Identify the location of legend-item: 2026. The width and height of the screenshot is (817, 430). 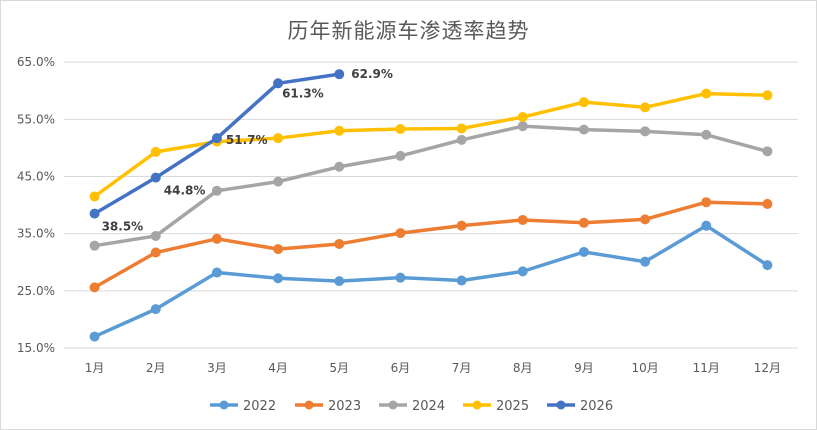
(580, 406).